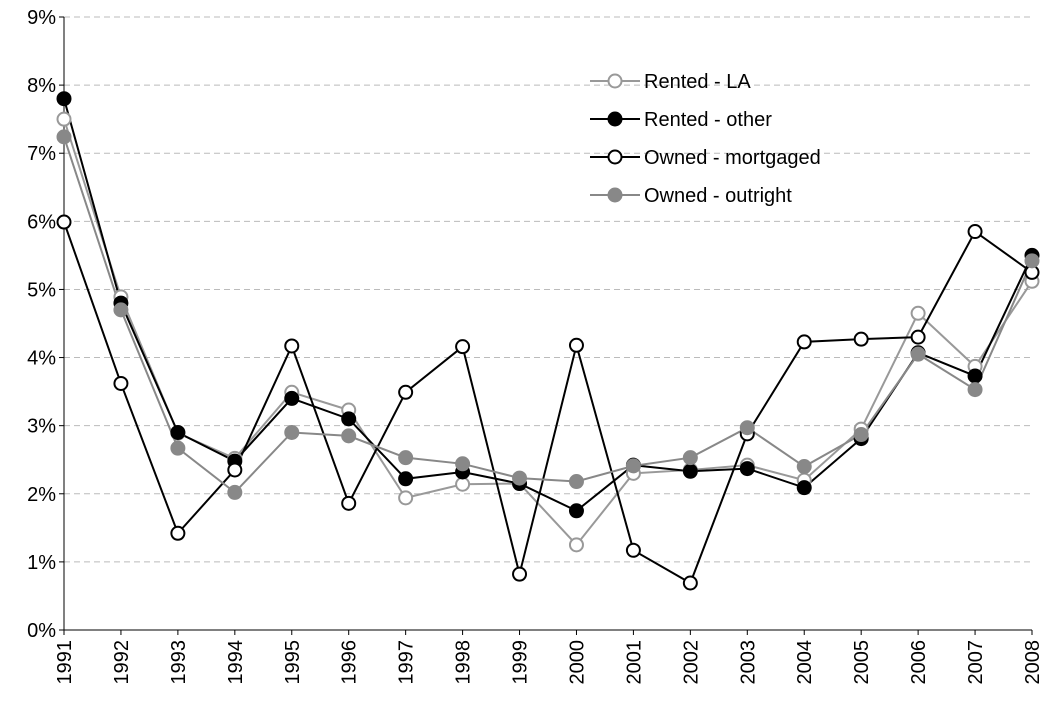 The image size is (1045, 706). What do you see at coordinates (718, 196) in the screenshot?
I see `legend-label: Owned - outright` at bounding box center [718, 196].